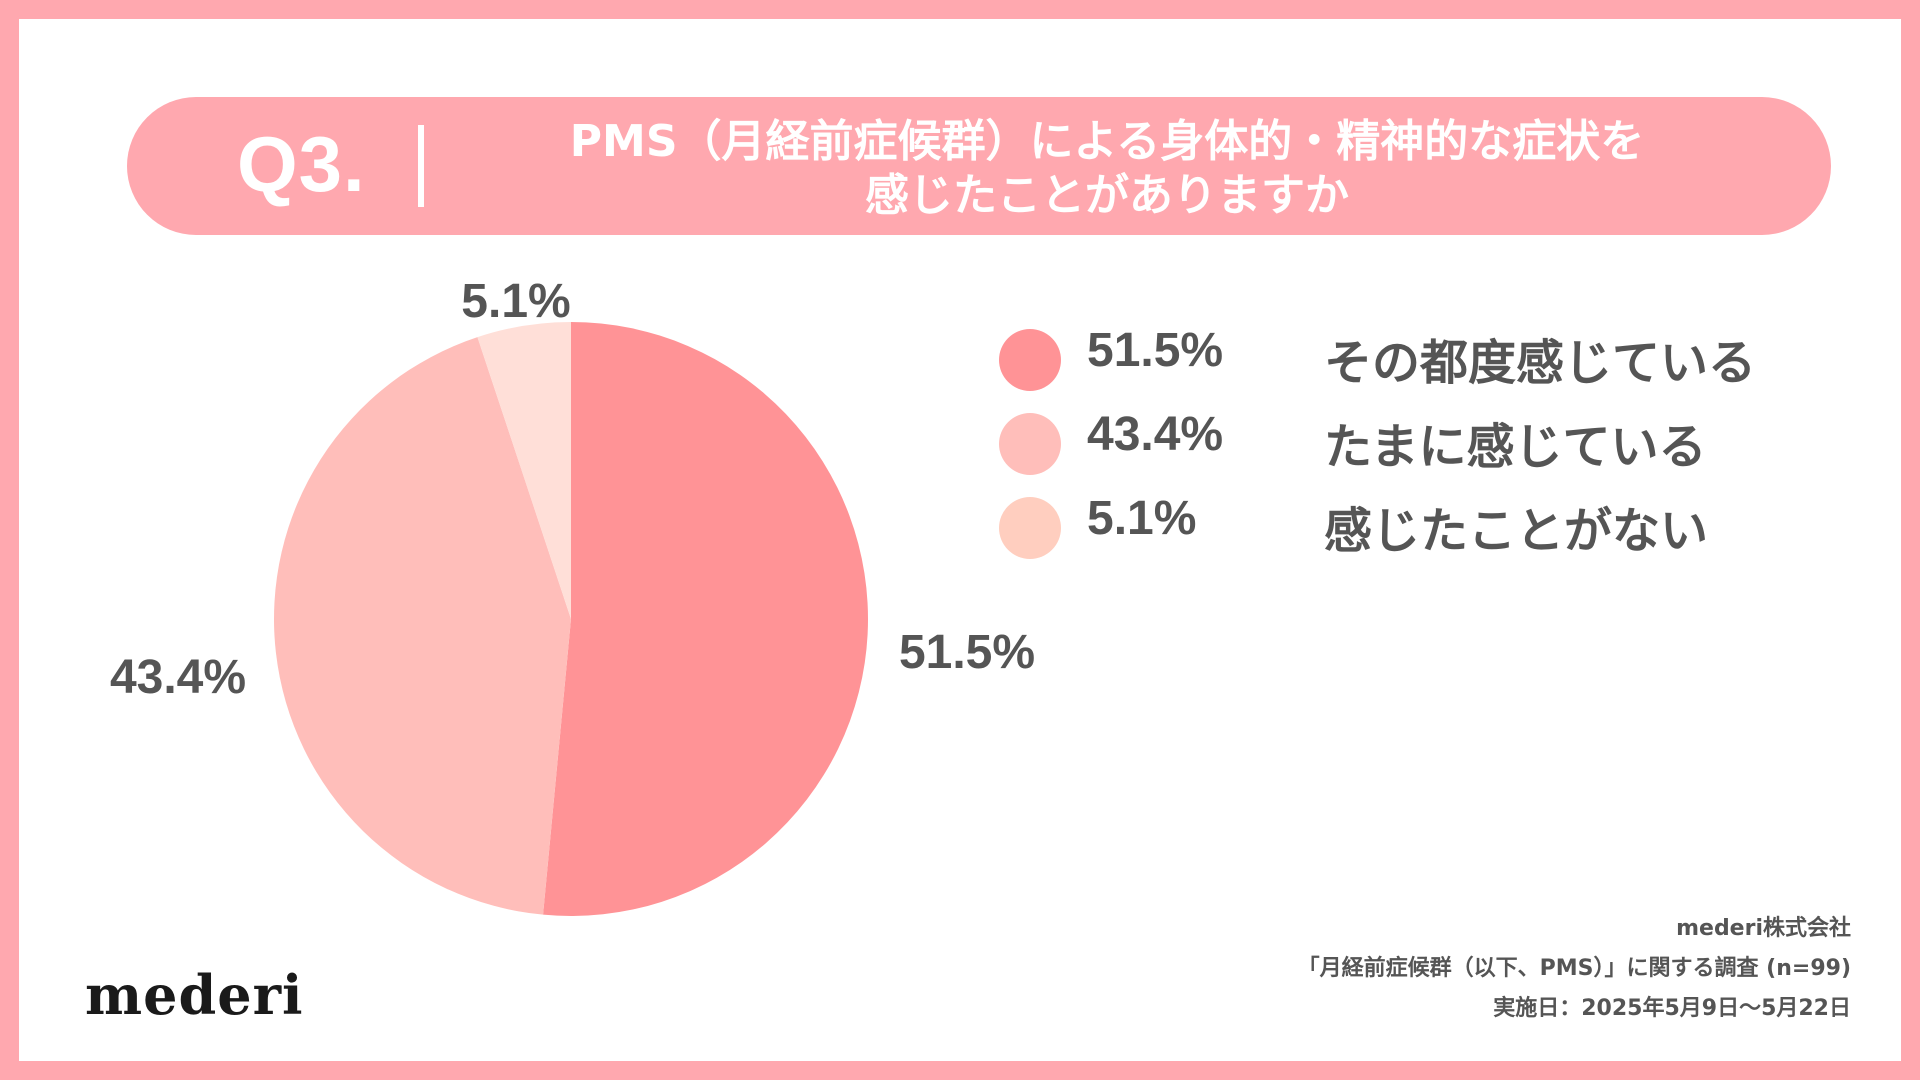 This screenshot has height=1080, width=1920. I want to click on question-text: PMS（月経前症候群）による身体的・精神的な症状を 感じたことがありますか, so click(1107, 169).